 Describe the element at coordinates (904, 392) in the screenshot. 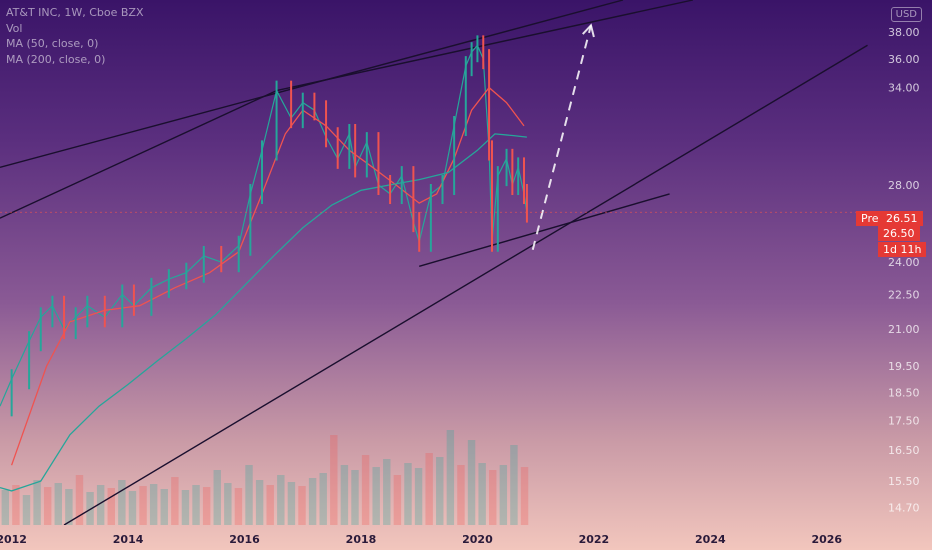

I see `price-tick-label: 18.50` at that location.